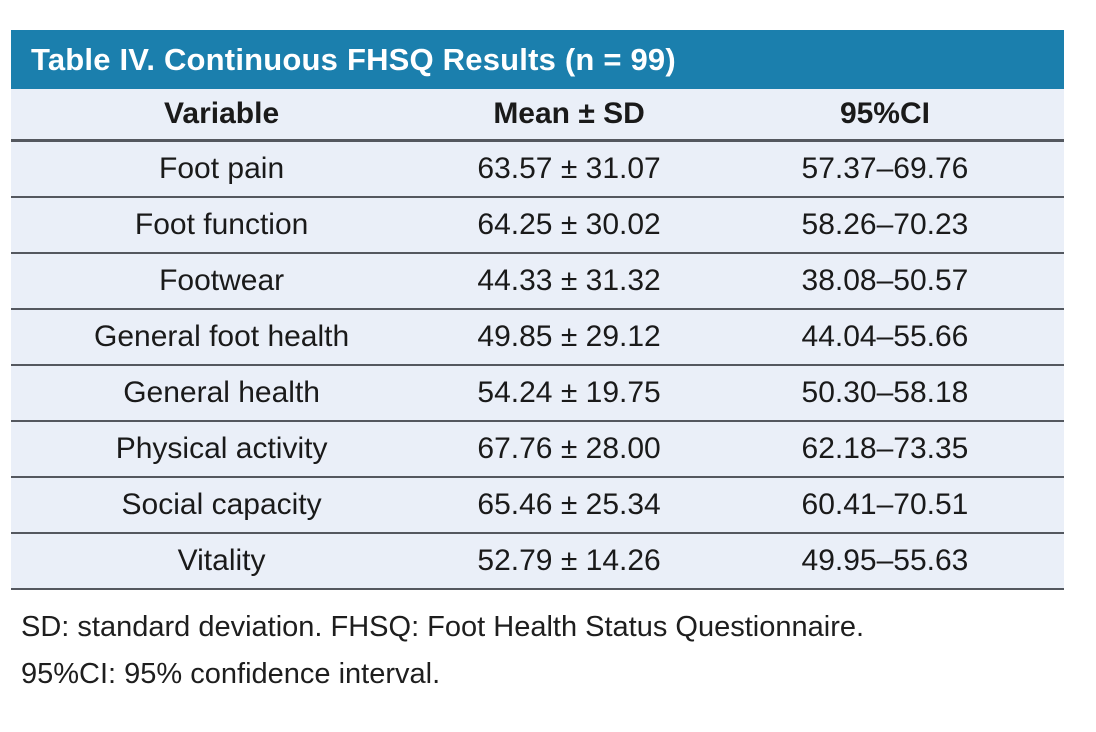 The height and width of the screenshot is (732, 1096). Describe the element at coordinates (569, 168) in the screenshot. I see `cell-mean-sd: 63.57 ± 31.07` at that location.